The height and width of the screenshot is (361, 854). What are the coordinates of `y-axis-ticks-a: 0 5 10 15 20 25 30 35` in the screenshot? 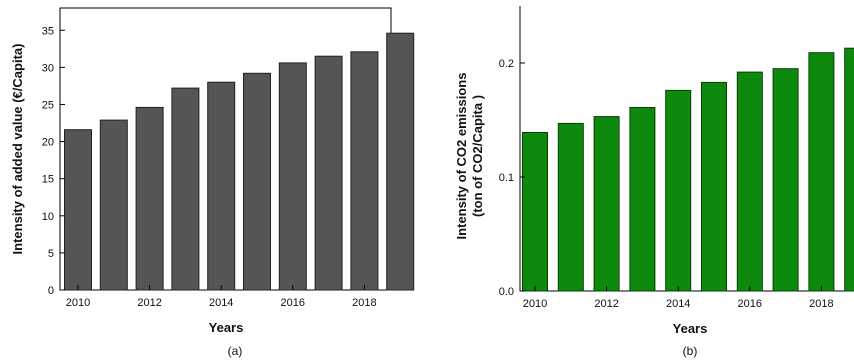 It's located at (53, 161).